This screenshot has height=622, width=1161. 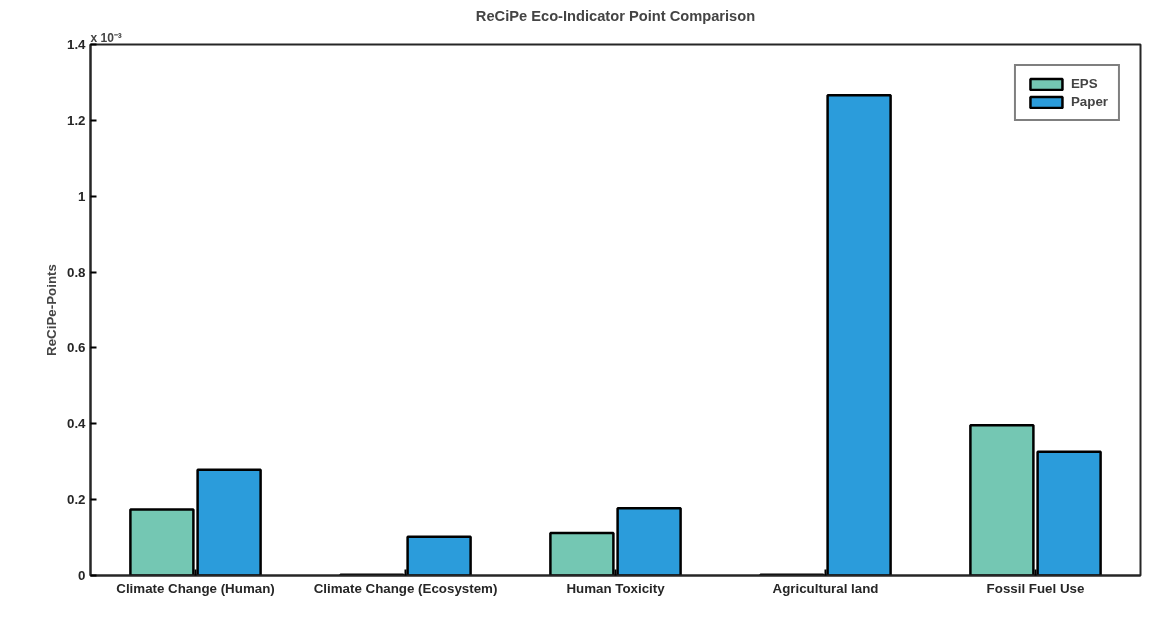 I want to click on chart-title: ReCiPe Eco-Indicator Point Comparison, so click(x=615, y=15).